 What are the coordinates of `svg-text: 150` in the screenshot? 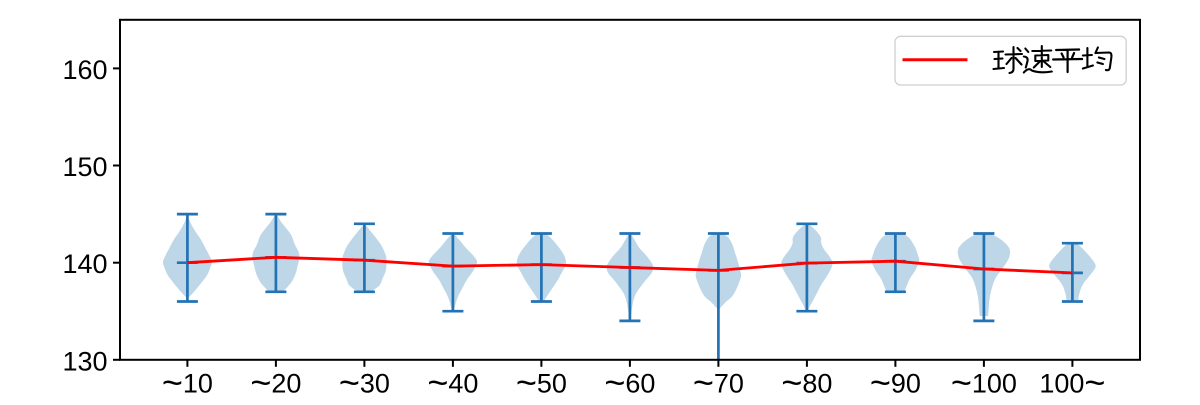 It's located at (84, 167).